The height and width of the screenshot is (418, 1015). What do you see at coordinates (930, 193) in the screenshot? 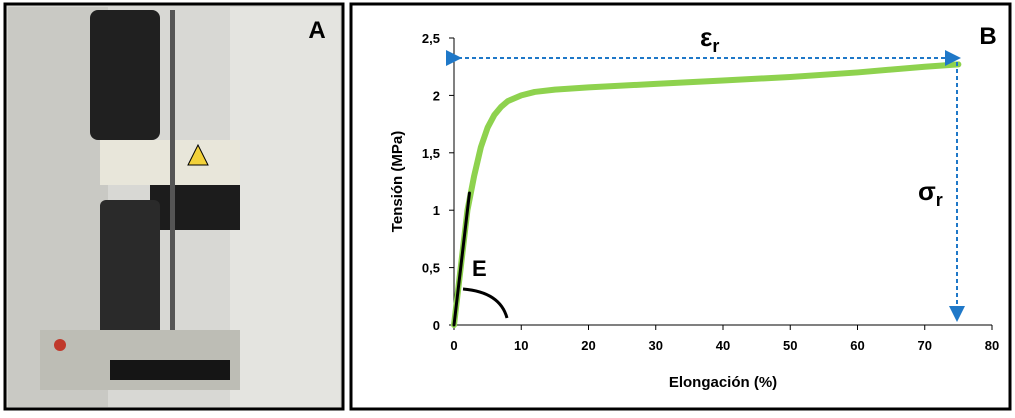
I see `stress-label: σr` at bounding box center [930, 193].